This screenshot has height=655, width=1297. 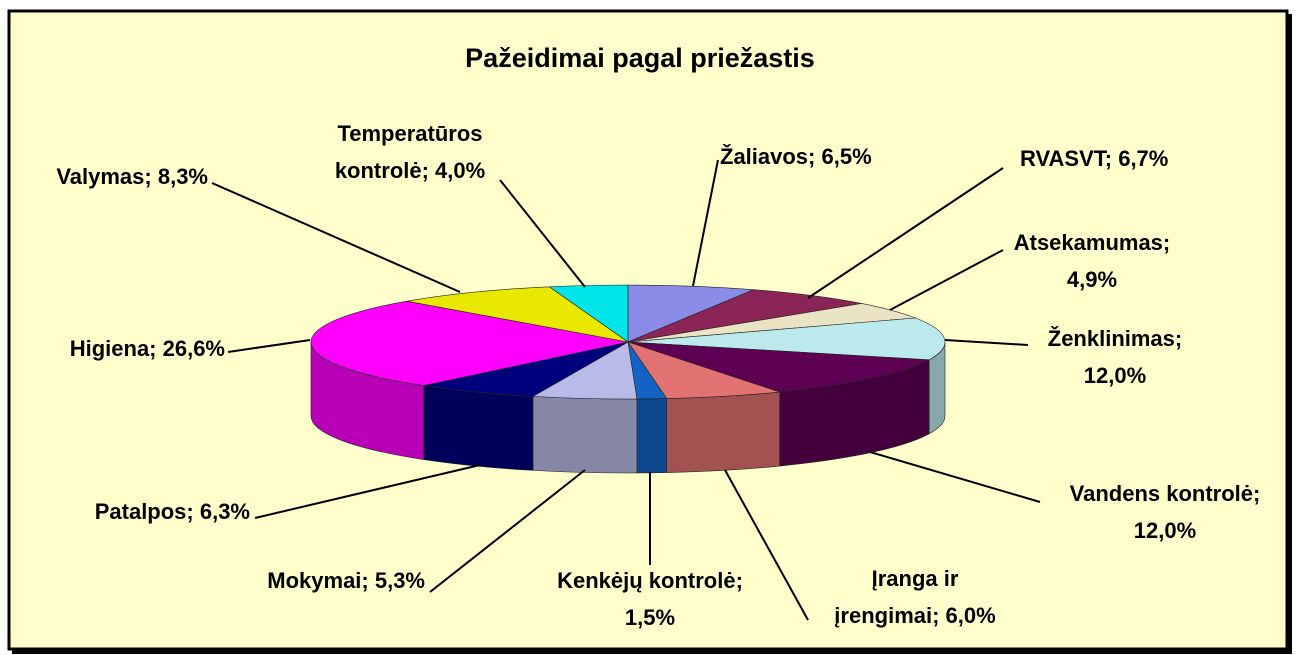 What do you see at coordinates (346, 580) in the screenshot?
I see `data-label: Mokymai; 5,3%` at bounding box center [346, 580].